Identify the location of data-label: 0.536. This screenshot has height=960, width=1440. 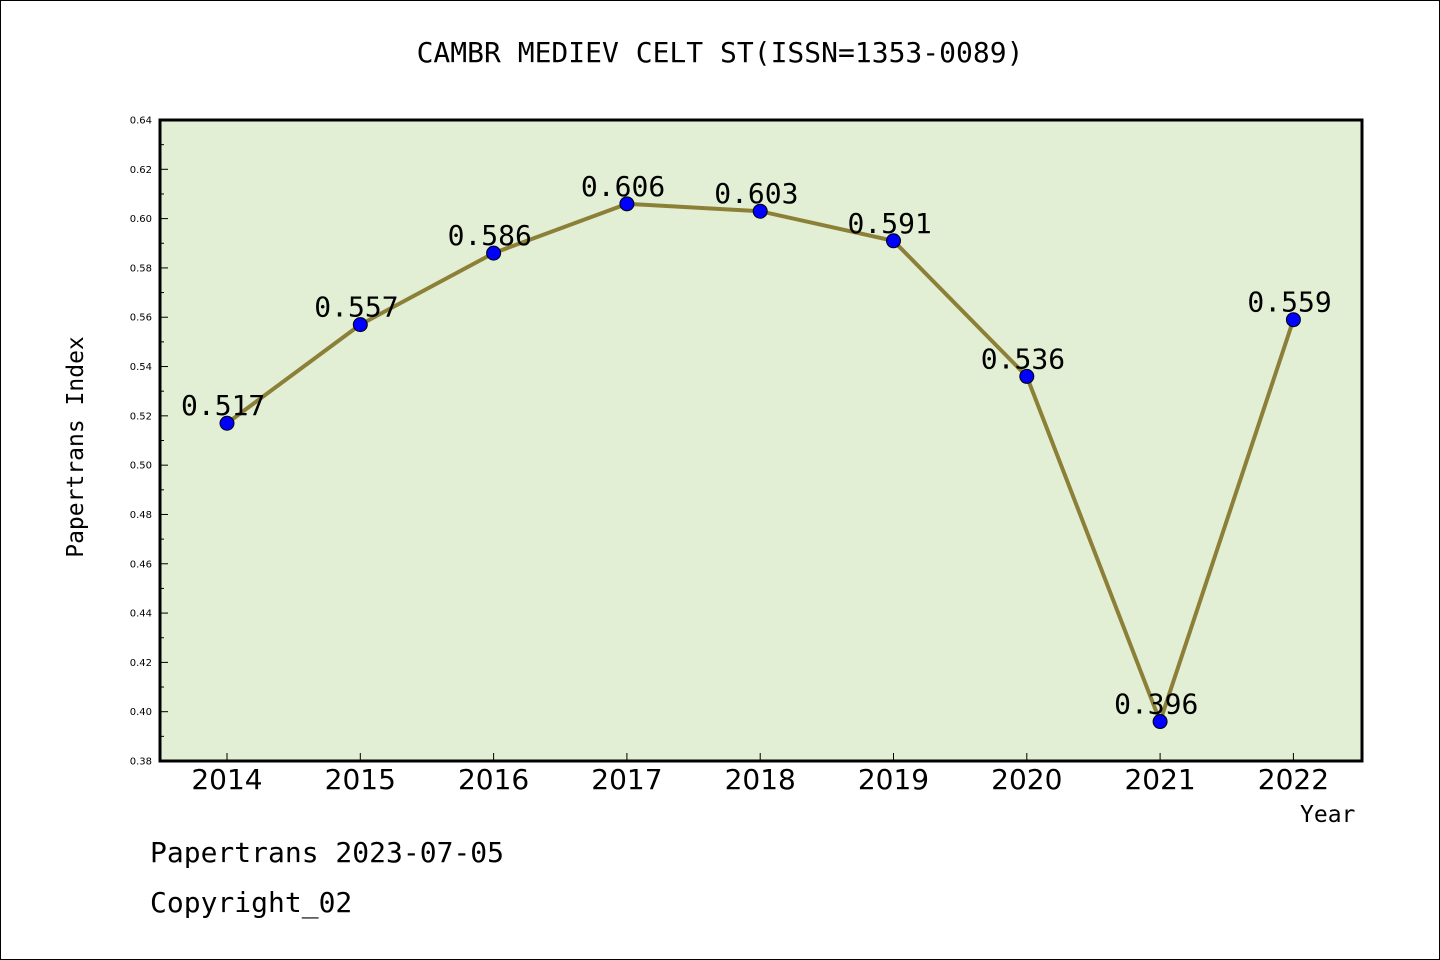
(1023, 358).